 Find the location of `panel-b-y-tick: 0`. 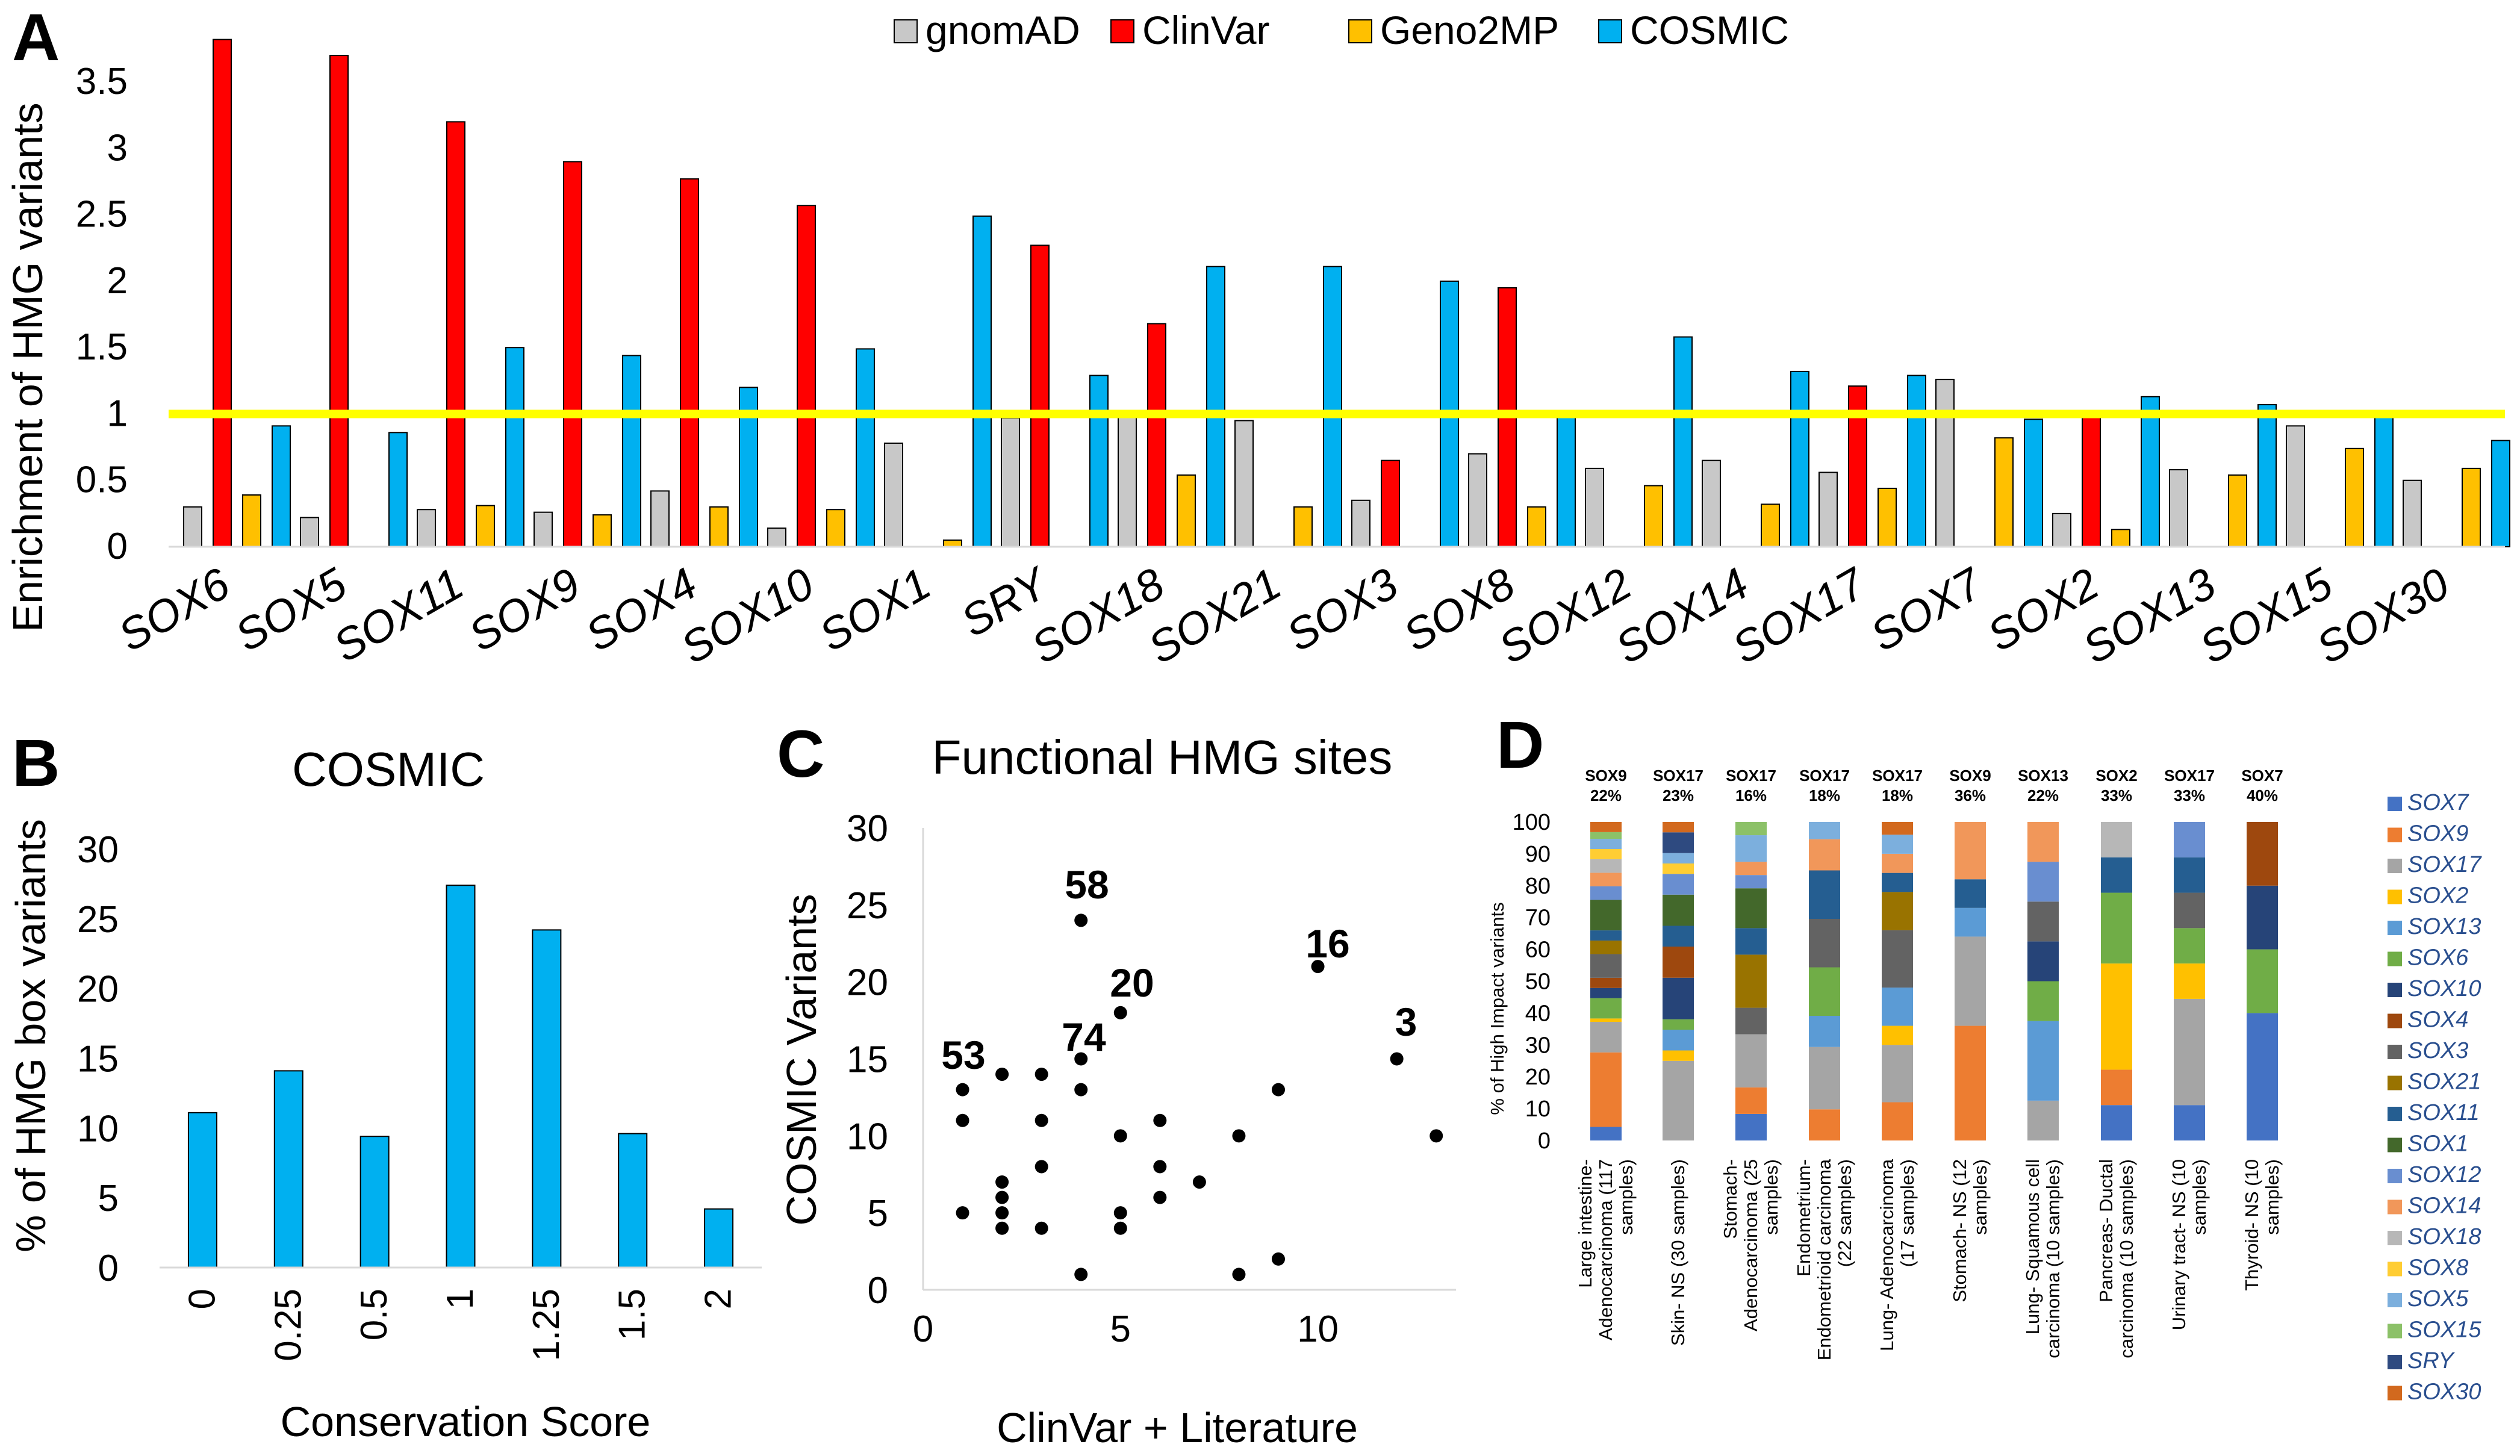

panel-b-y-tick: 0 is located at coordinates (108, 1269).